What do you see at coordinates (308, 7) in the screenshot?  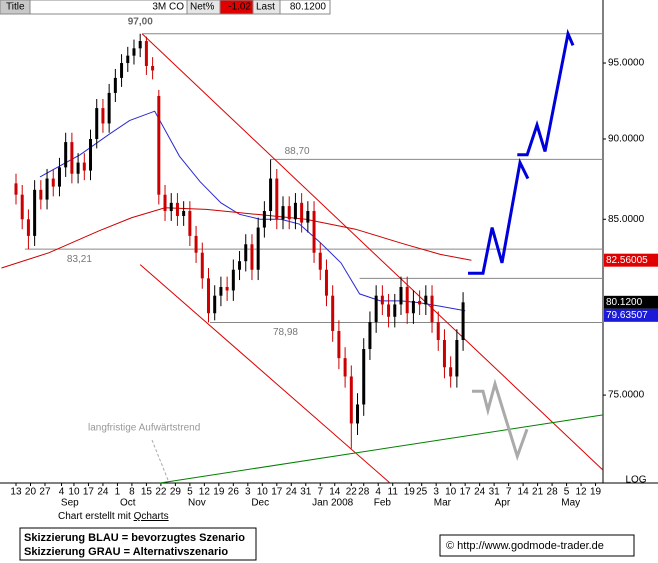 I see `header-last-value: 80.1200` at bounding box center [308, 7].